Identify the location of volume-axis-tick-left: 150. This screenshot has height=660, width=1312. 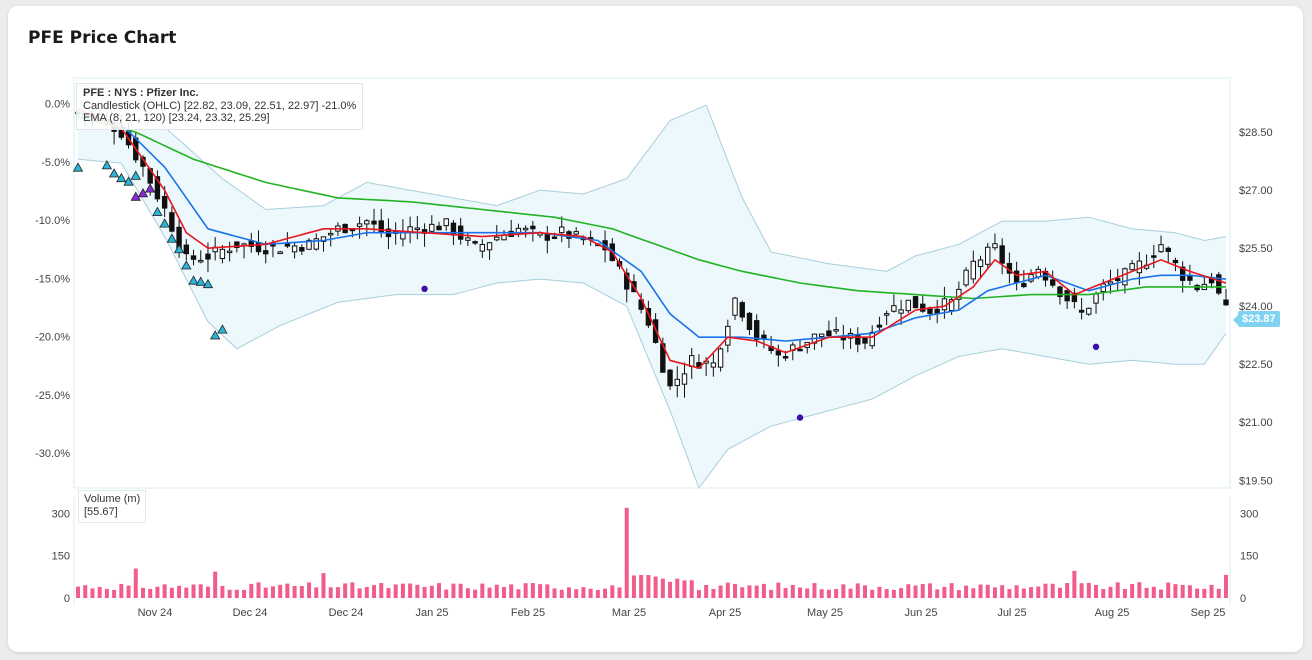
(61, 557).